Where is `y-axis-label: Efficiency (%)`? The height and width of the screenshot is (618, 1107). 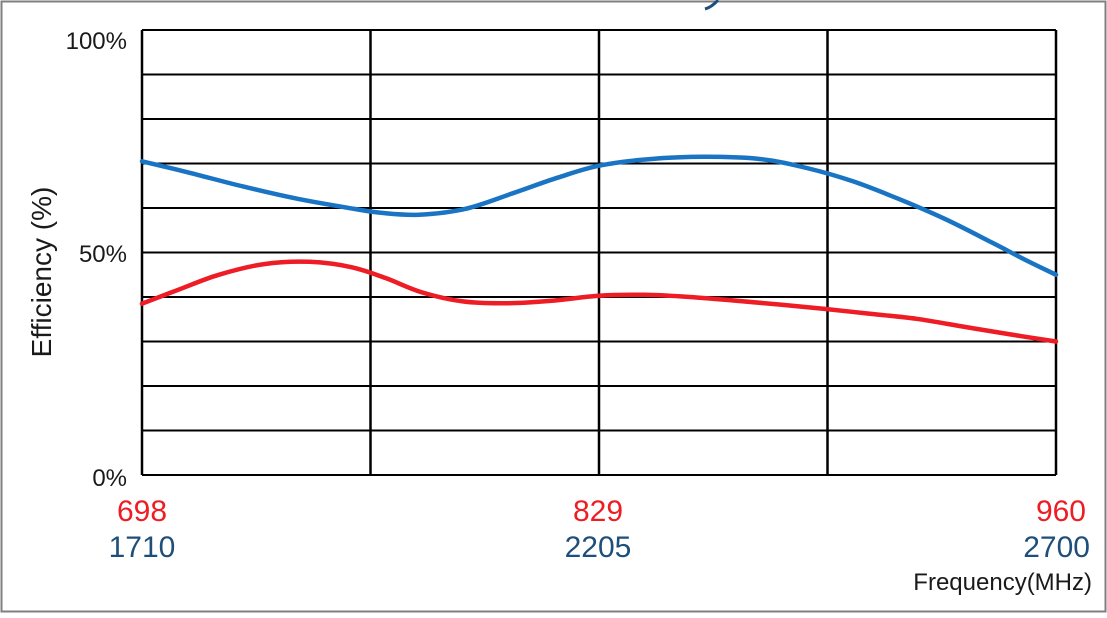 y-axis-label: Efficiency (%) is located at coordinates (41, 272).